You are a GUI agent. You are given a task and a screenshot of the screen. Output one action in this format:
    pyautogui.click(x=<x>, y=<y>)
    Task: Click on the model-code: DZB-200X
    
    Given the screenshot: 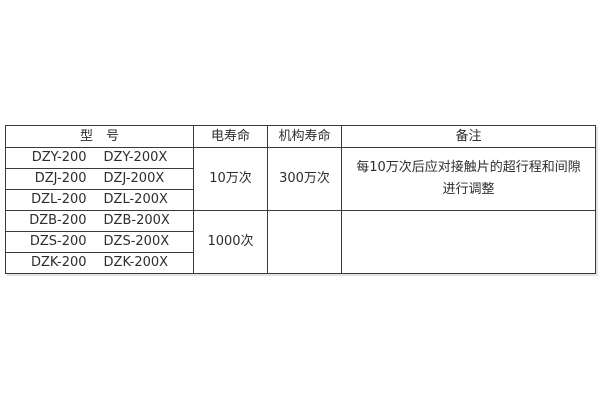 What is the action you would take?
    pyautogui.click(x=136, y=220)
    